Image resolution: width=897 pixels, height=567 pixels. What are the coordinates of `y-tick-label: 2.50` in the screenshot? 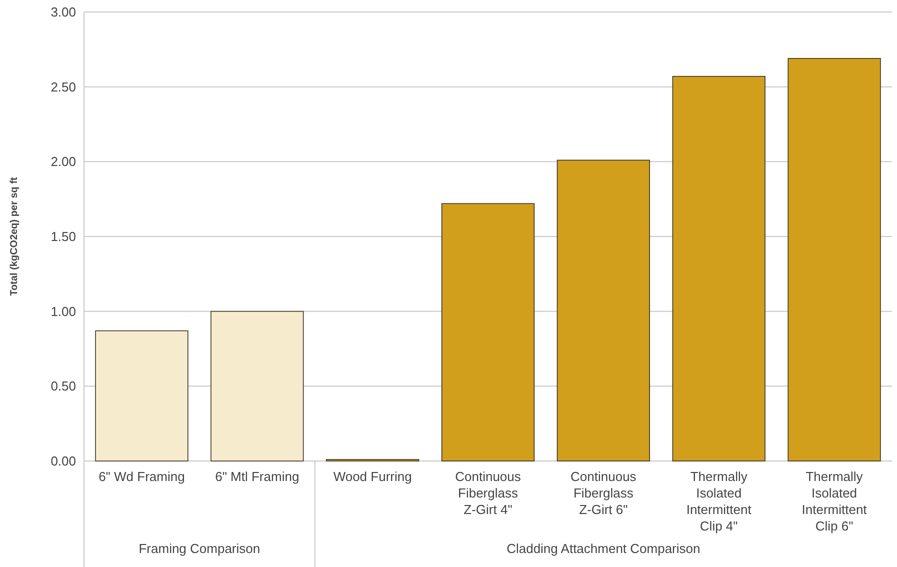 It's located at (63, 86).